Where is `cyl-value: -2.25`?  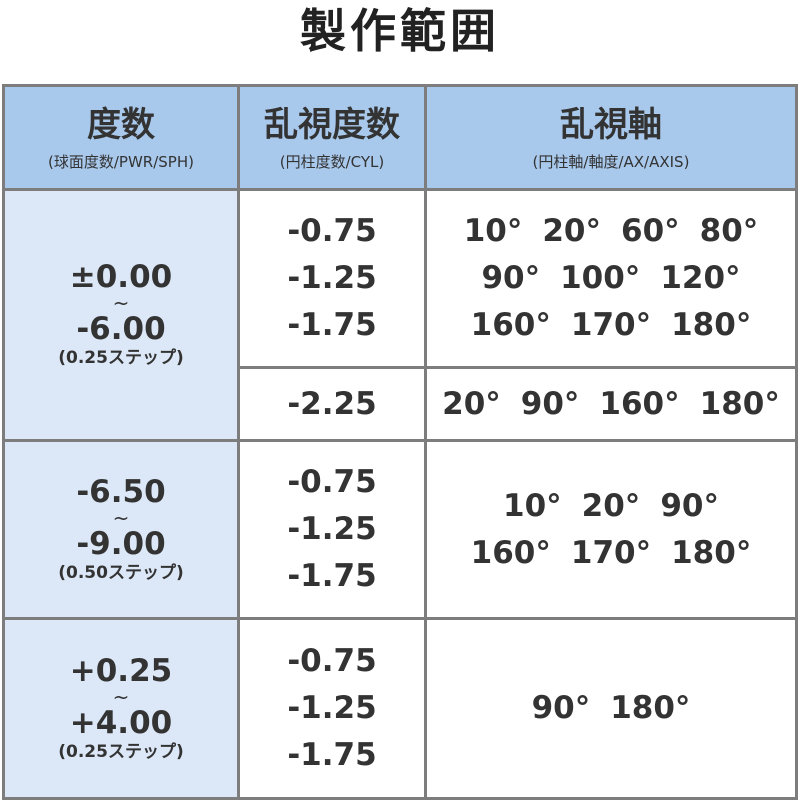 cyl-value: -2.25 is located at coordinates (332, 403).